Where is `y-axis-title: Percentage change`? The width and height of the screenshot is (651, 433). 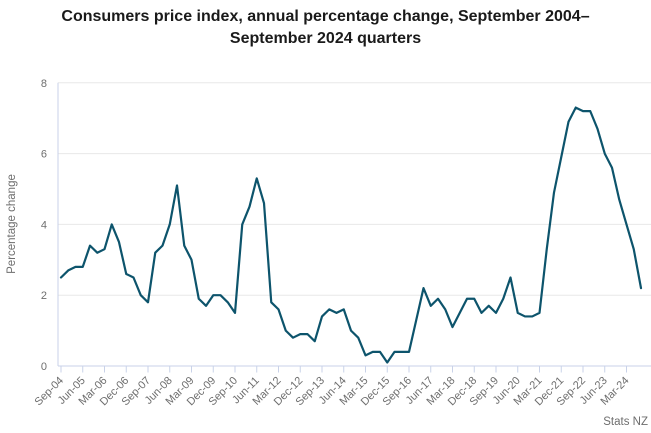 y-axis-title: Percentage change is located at coordinates (12, 224).